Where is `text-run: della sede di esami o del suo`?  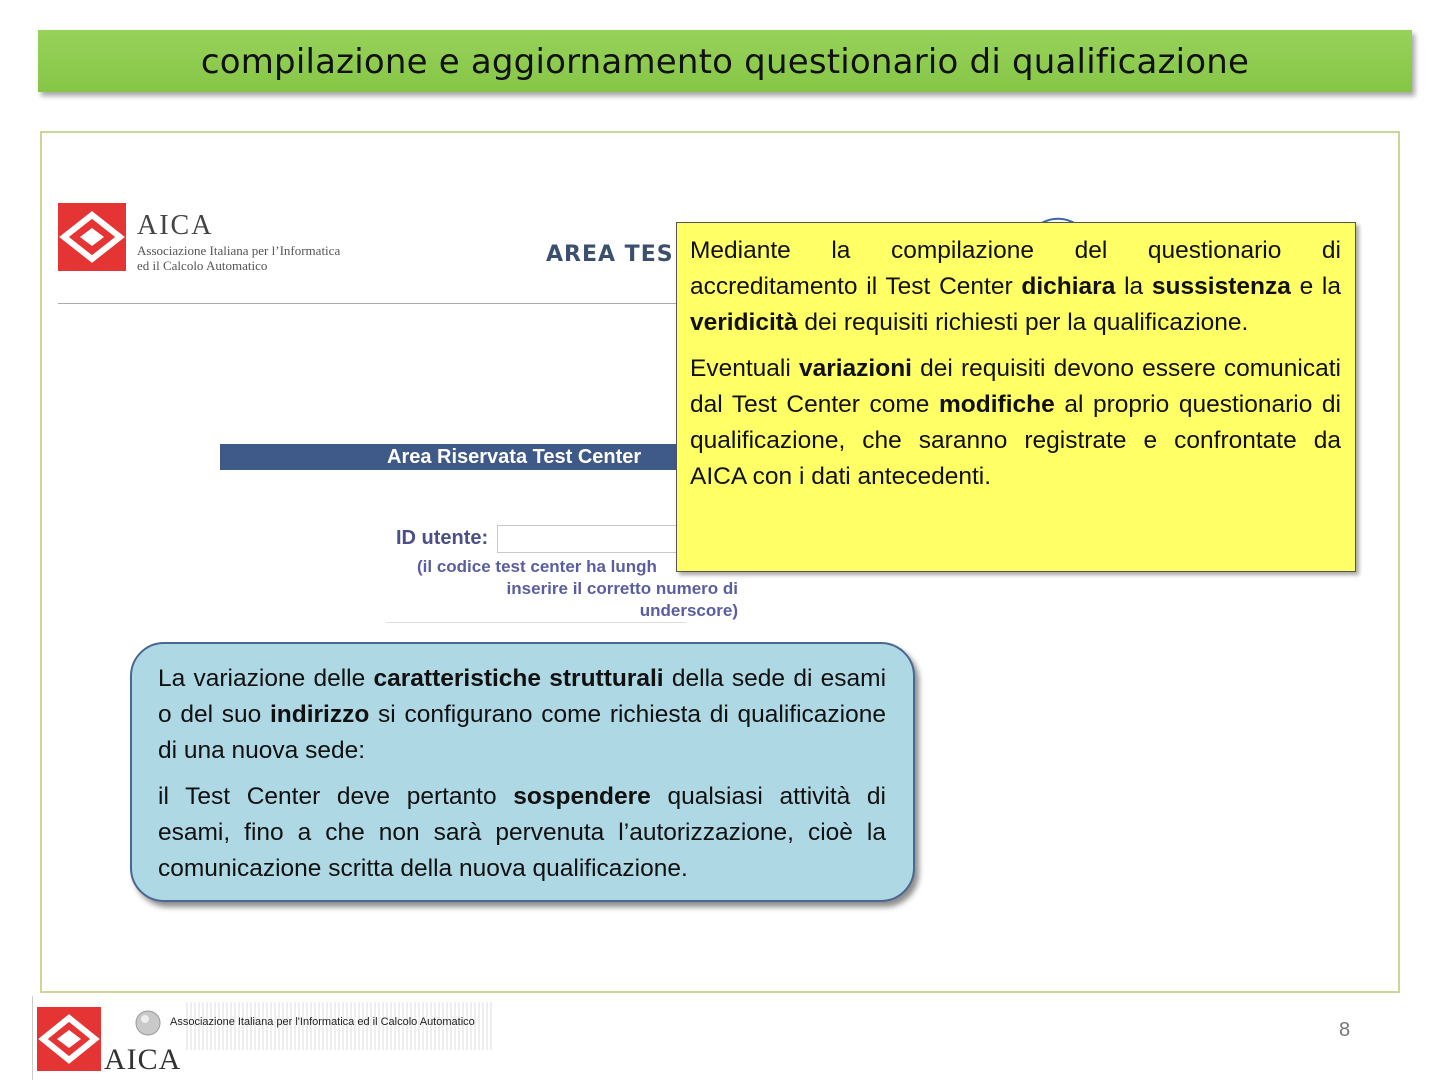 text-run: della sede di esami o del suo is located at coordinates (522, 696).